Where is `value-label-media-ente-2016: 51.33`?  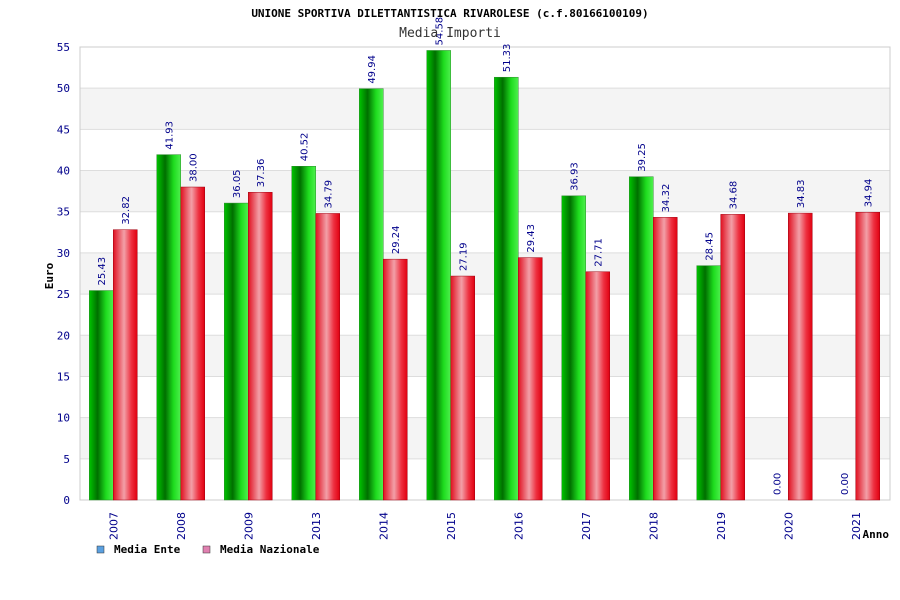
value-label-media-ente-2016: 51.33 is located at coordinates (507, 58).